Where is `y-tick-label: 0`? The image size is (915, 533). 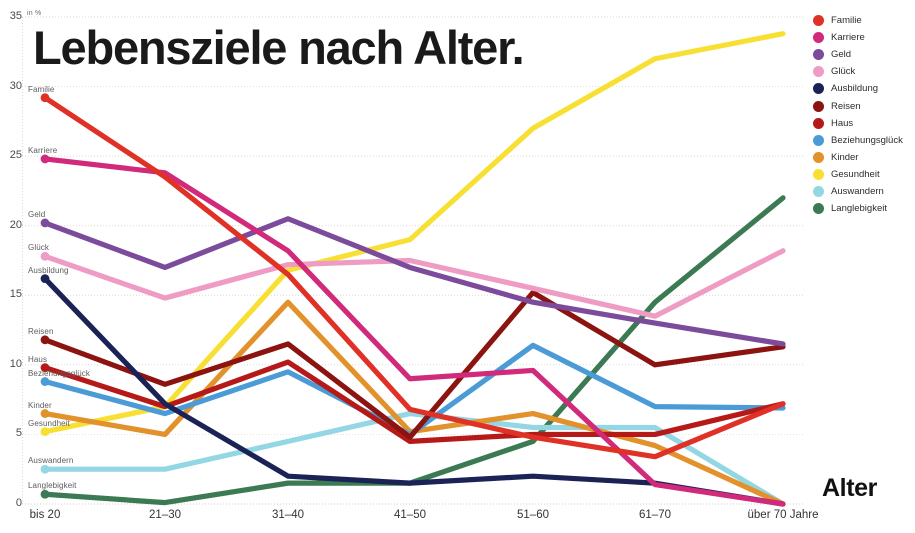
y-tick-label: 0 is located at coordinates (18, 503).